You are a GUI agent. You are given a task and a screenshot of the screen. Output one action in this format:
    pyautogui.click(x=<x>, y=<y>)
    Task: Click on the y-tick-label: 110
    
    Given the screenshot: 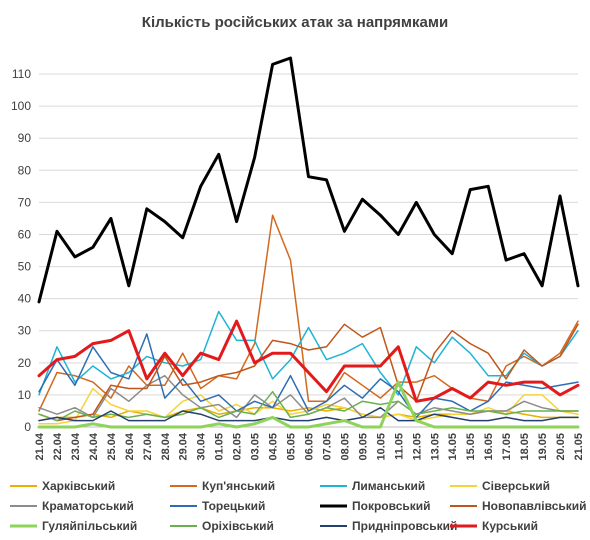 What is the action you would take?
    pyautogui.click(x=21, y=74)
    